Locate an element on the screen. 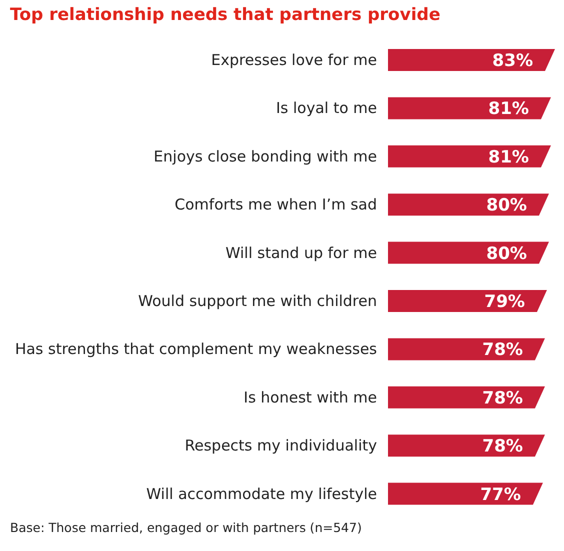 Image resolution: width=564 pixels, height=551 pixels. y-tick-label: Would support me with children is located at coordinates (257, 301).